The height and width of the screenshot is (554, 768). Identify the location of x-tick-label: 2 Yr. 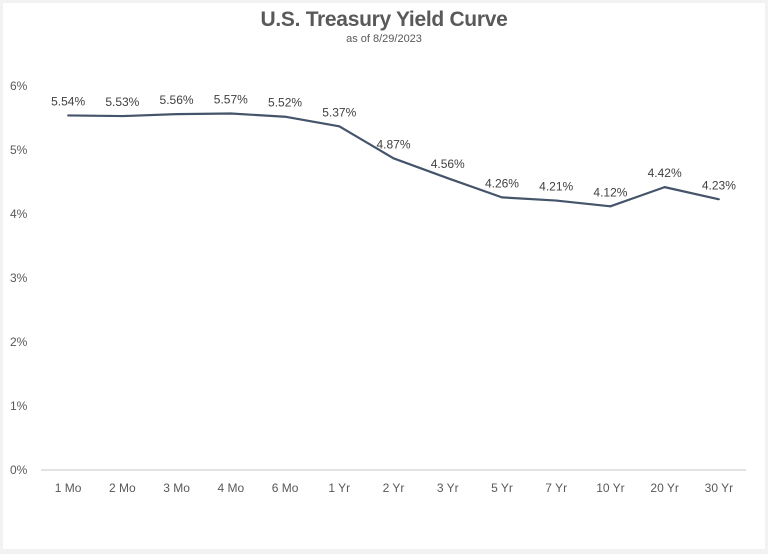
(394, 488).